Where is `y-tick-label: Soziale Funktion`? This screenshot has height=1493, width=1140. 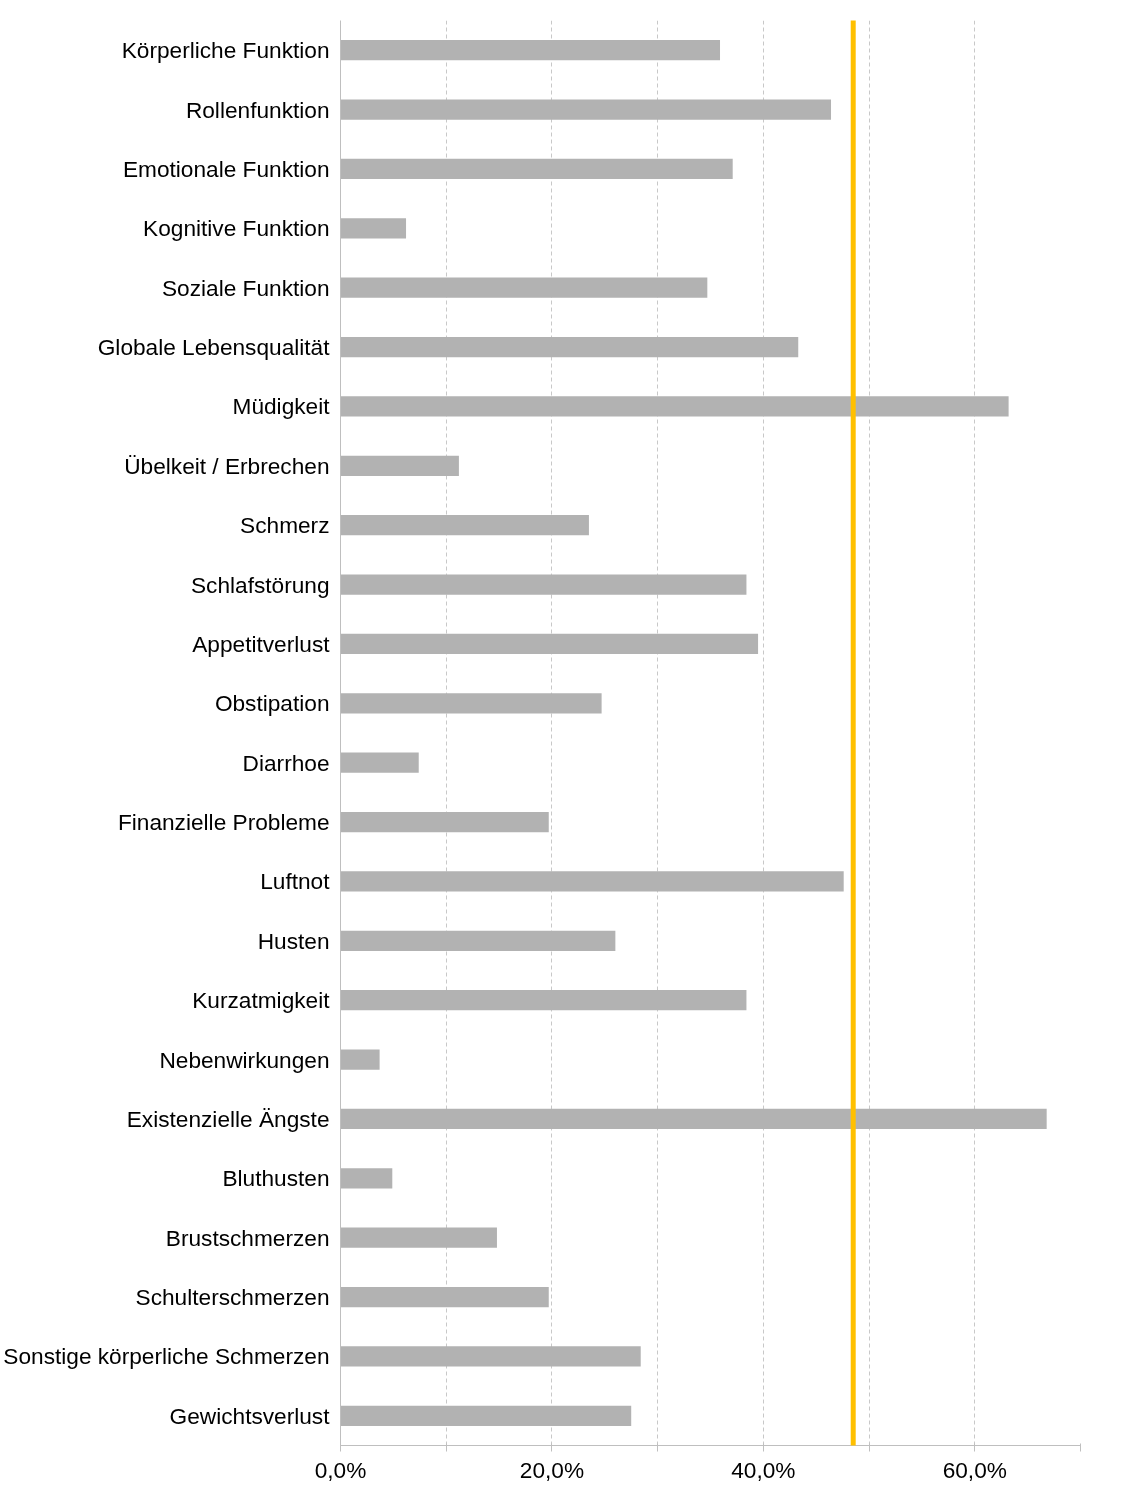 y-tick-label: Soziale Funktion is located at coordinates (246, 287).